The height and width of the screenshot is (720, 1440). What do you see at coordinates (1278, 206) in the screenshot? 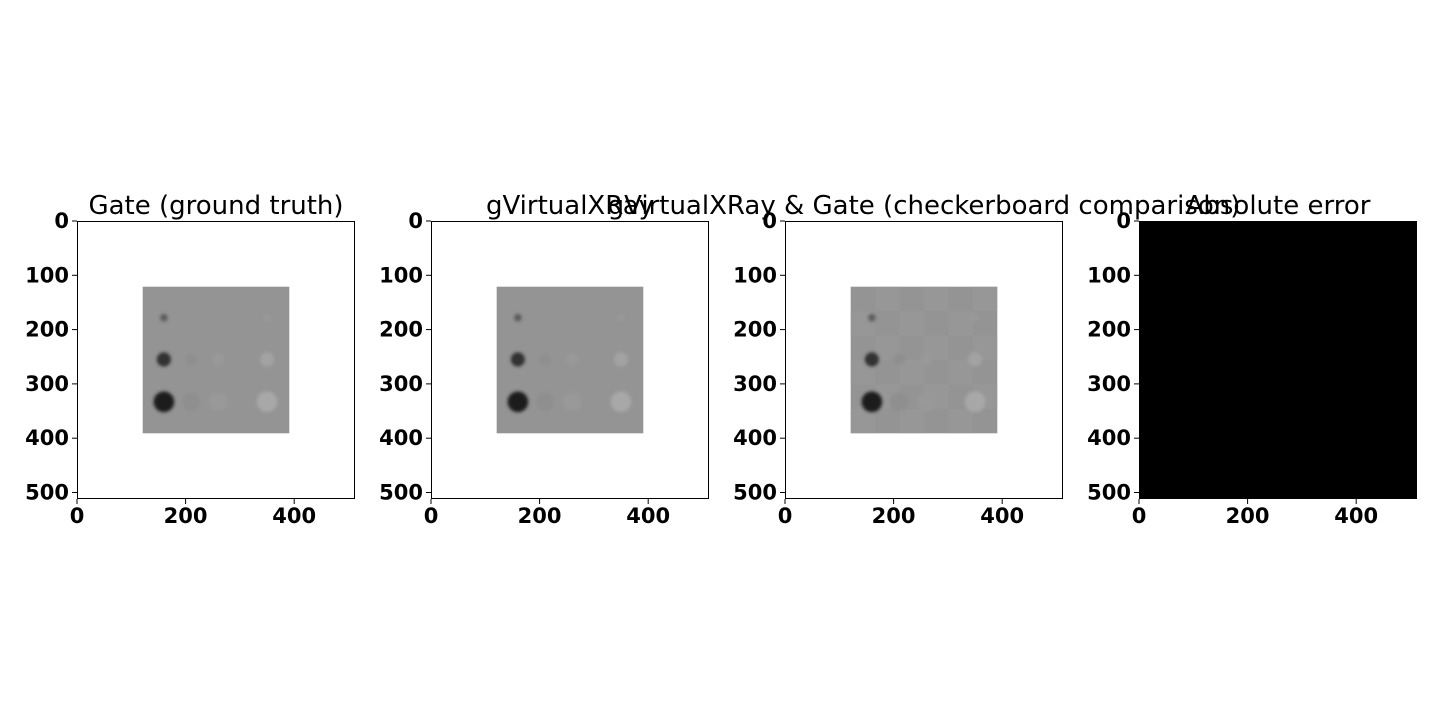
I see `panel-title: Absolute error` at bounding box center [1278, 206].